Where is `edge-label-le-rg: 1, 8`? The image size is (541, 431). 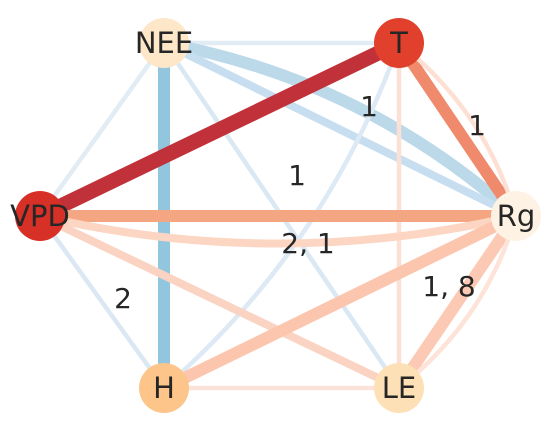 edge-label-le-rg: 1, 8 is located at coordinates (448, 286).